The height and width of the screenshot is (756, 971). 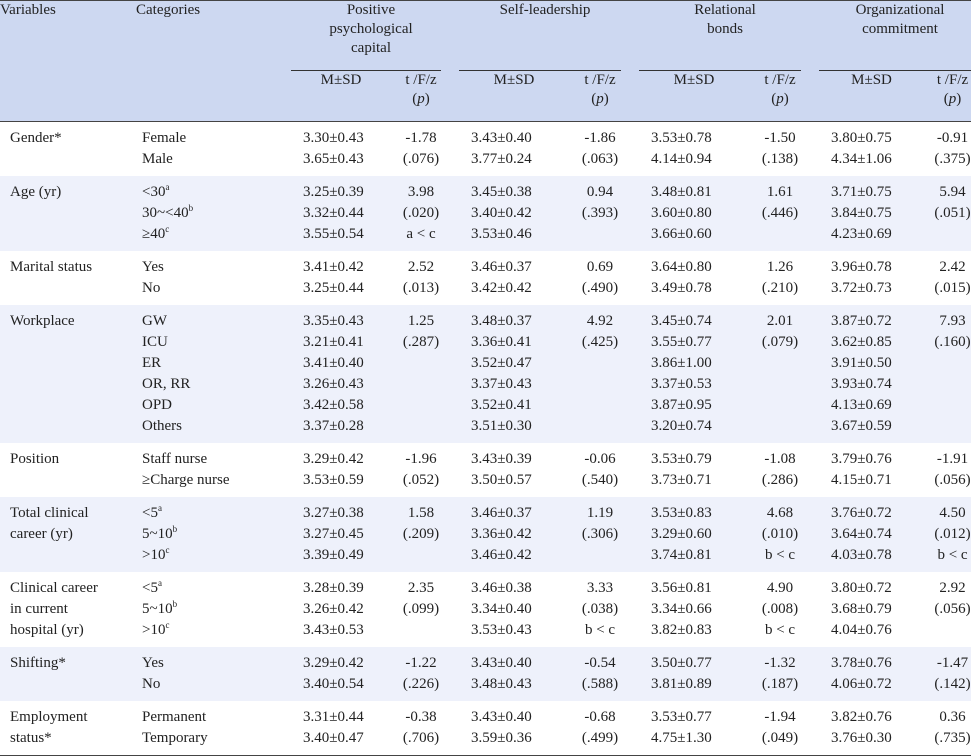 I want to click on category-line: Permanent, so click(x=216, y=717).